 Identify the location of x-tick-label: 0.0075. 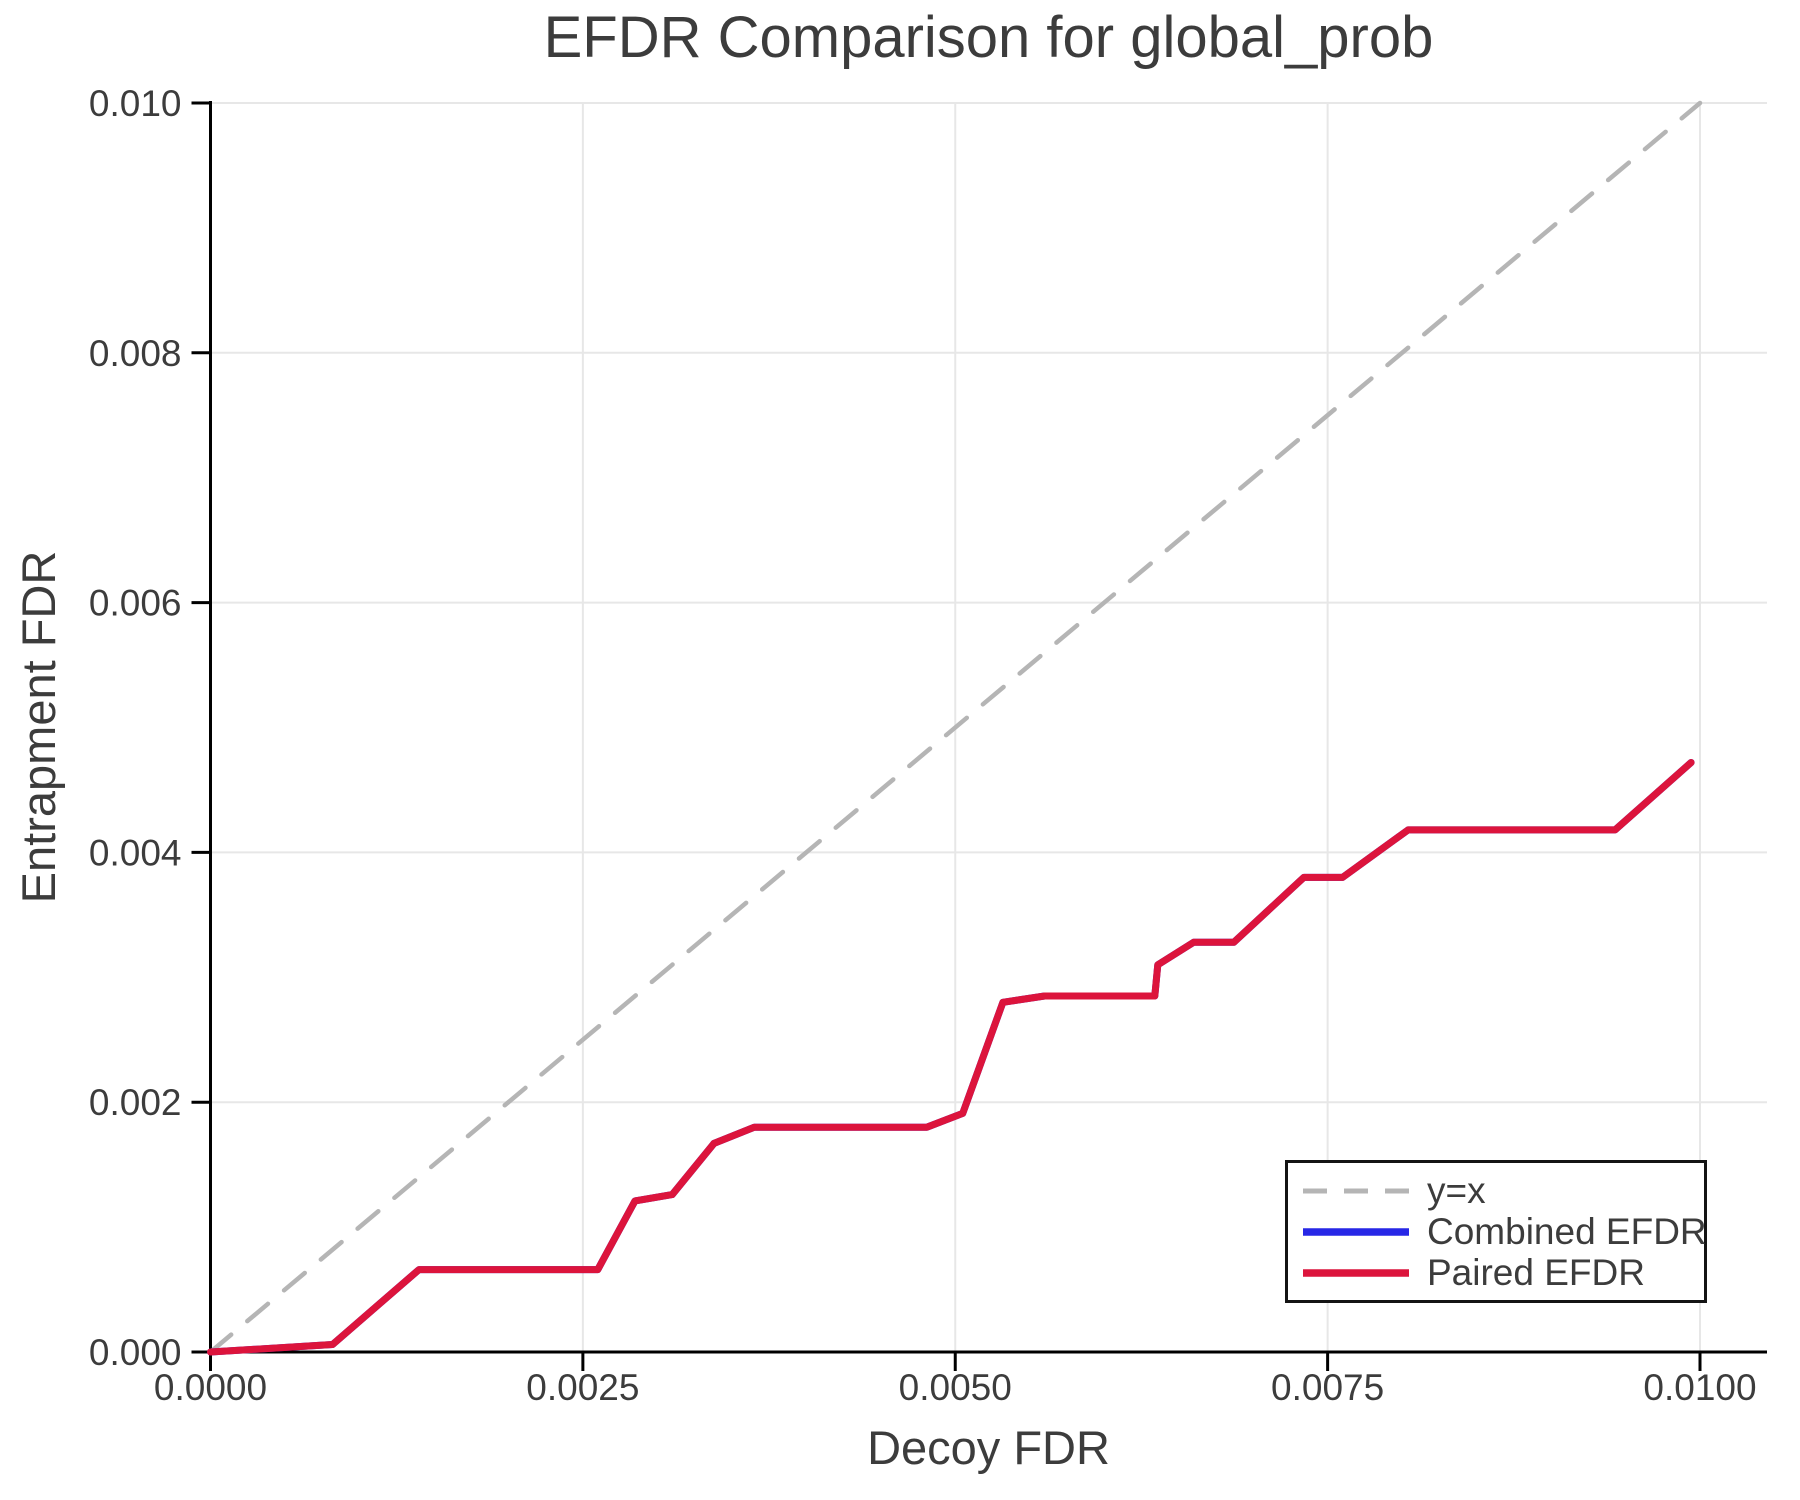
(1327, 1387).